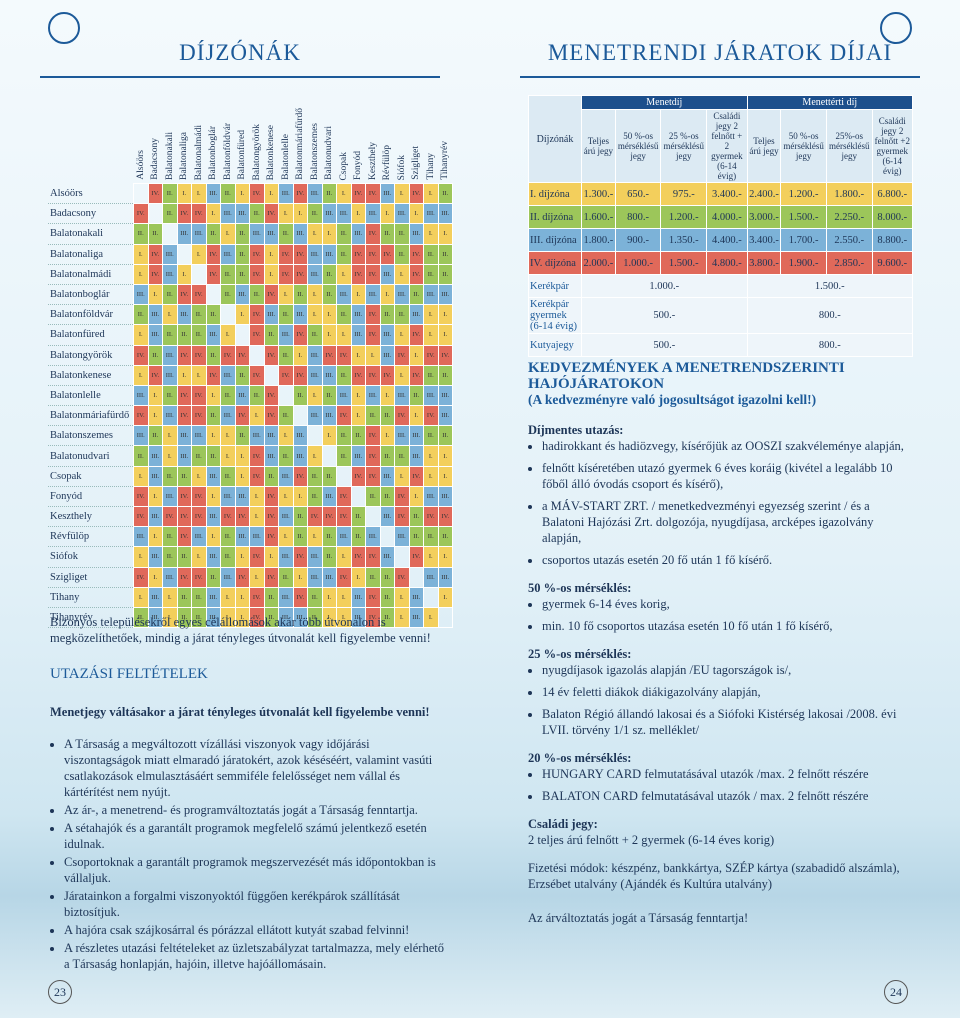  I want to click on heading: 25 %-os mérséklés:, so click(580, 654).